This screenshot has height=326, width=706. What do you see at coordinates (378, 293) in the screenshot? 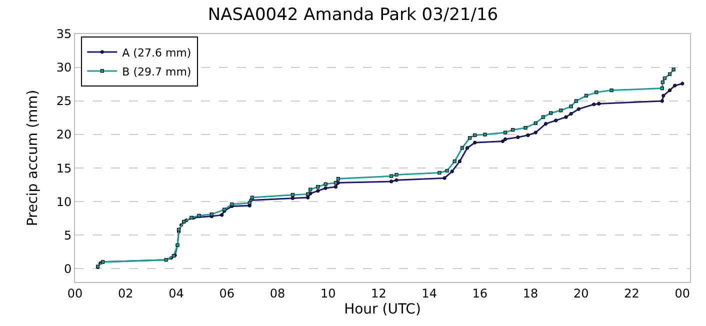
I see `x-tick-label: 12` at bounding box center [378, 293].